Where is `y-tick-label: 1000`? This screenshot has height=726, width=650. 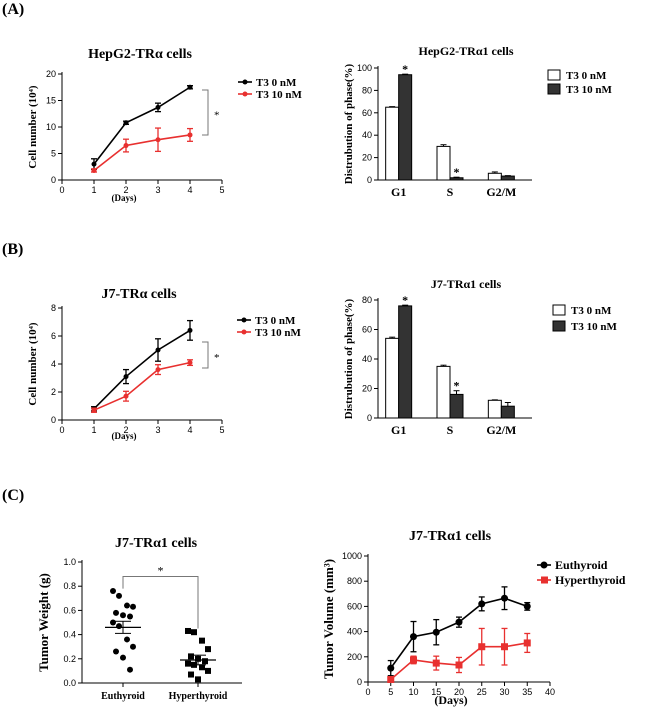
y-tick-label: 1000 is located at coordinates (352, 556).